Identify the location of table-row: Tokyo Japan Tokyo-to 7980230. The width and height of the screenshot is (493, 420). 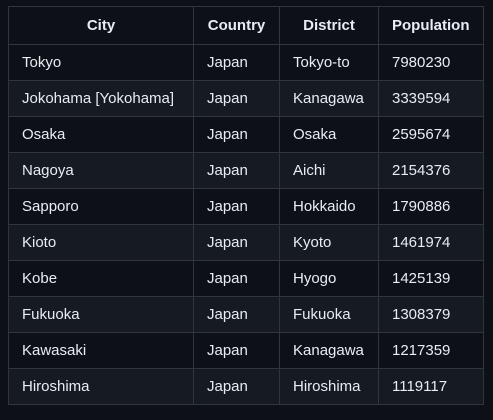
(246, 62).